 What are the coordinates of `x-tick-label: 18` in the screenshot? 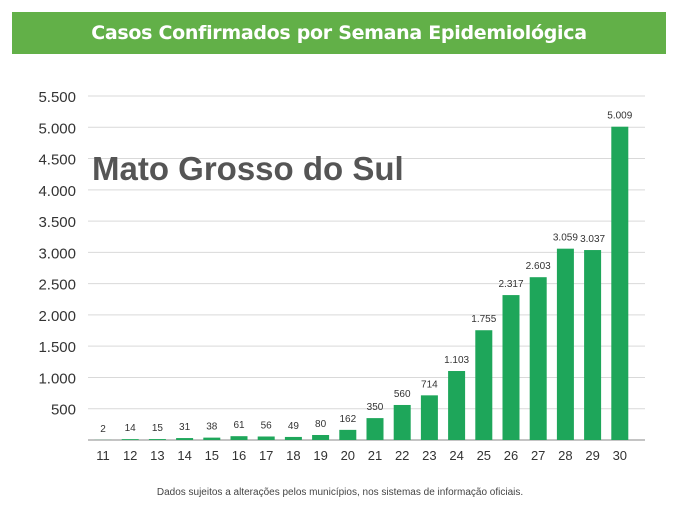 It's located at (293, 455).